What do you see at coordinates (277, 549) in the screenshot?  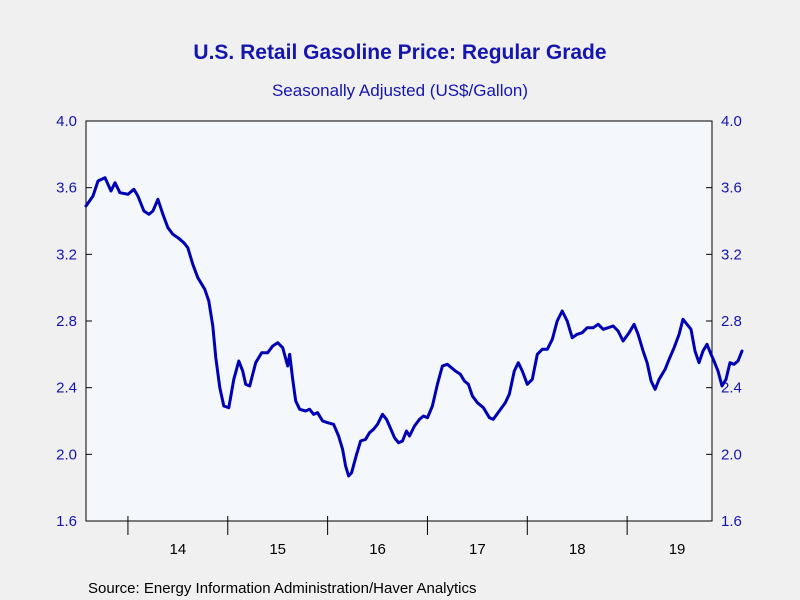 I see `x-tick-label: 15` at bounding box center [277, 549].